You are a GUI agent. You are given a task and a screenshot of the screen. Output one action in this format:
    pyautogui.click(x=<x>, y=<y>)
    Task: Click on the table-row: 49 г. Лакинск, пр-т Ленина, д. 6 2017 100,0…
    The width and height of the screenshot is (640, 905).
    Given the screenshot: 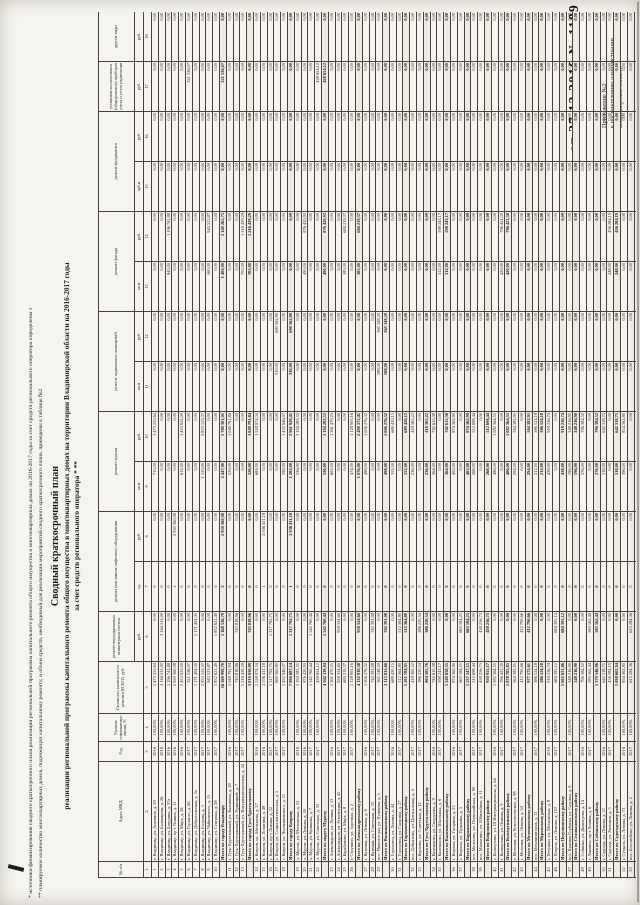 What is the action you would take?
    pyautogui.click(x=590, y=445)
    